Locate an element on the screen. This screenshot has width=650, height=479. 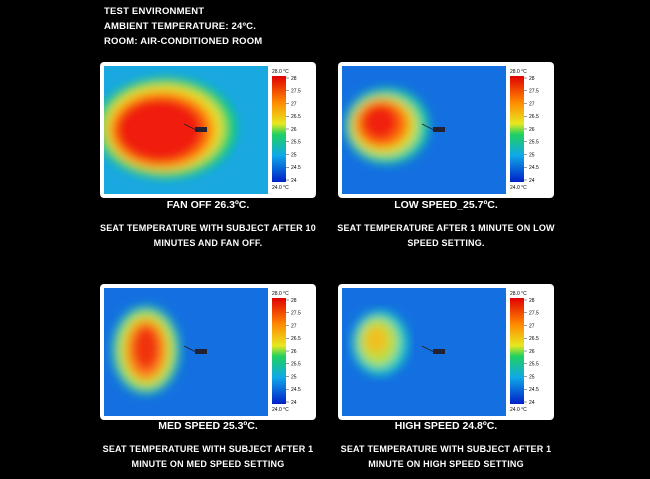
panel-description: MINUTE ON MED SPEED SETTING is located at coordinates (208, 464).